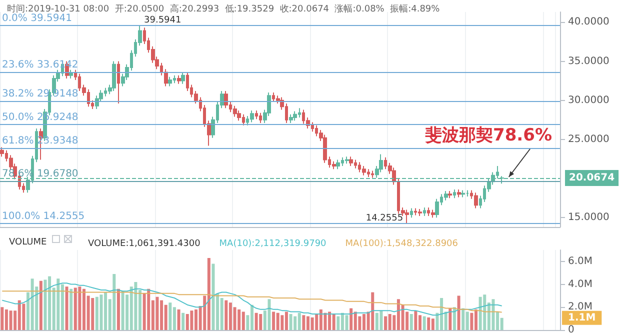 The image size is (640, 335). What do you see at coordinates (589, 61) in the screenshot?
I see `y-tick-label: 35.0000` at bounding box center [589, 61].